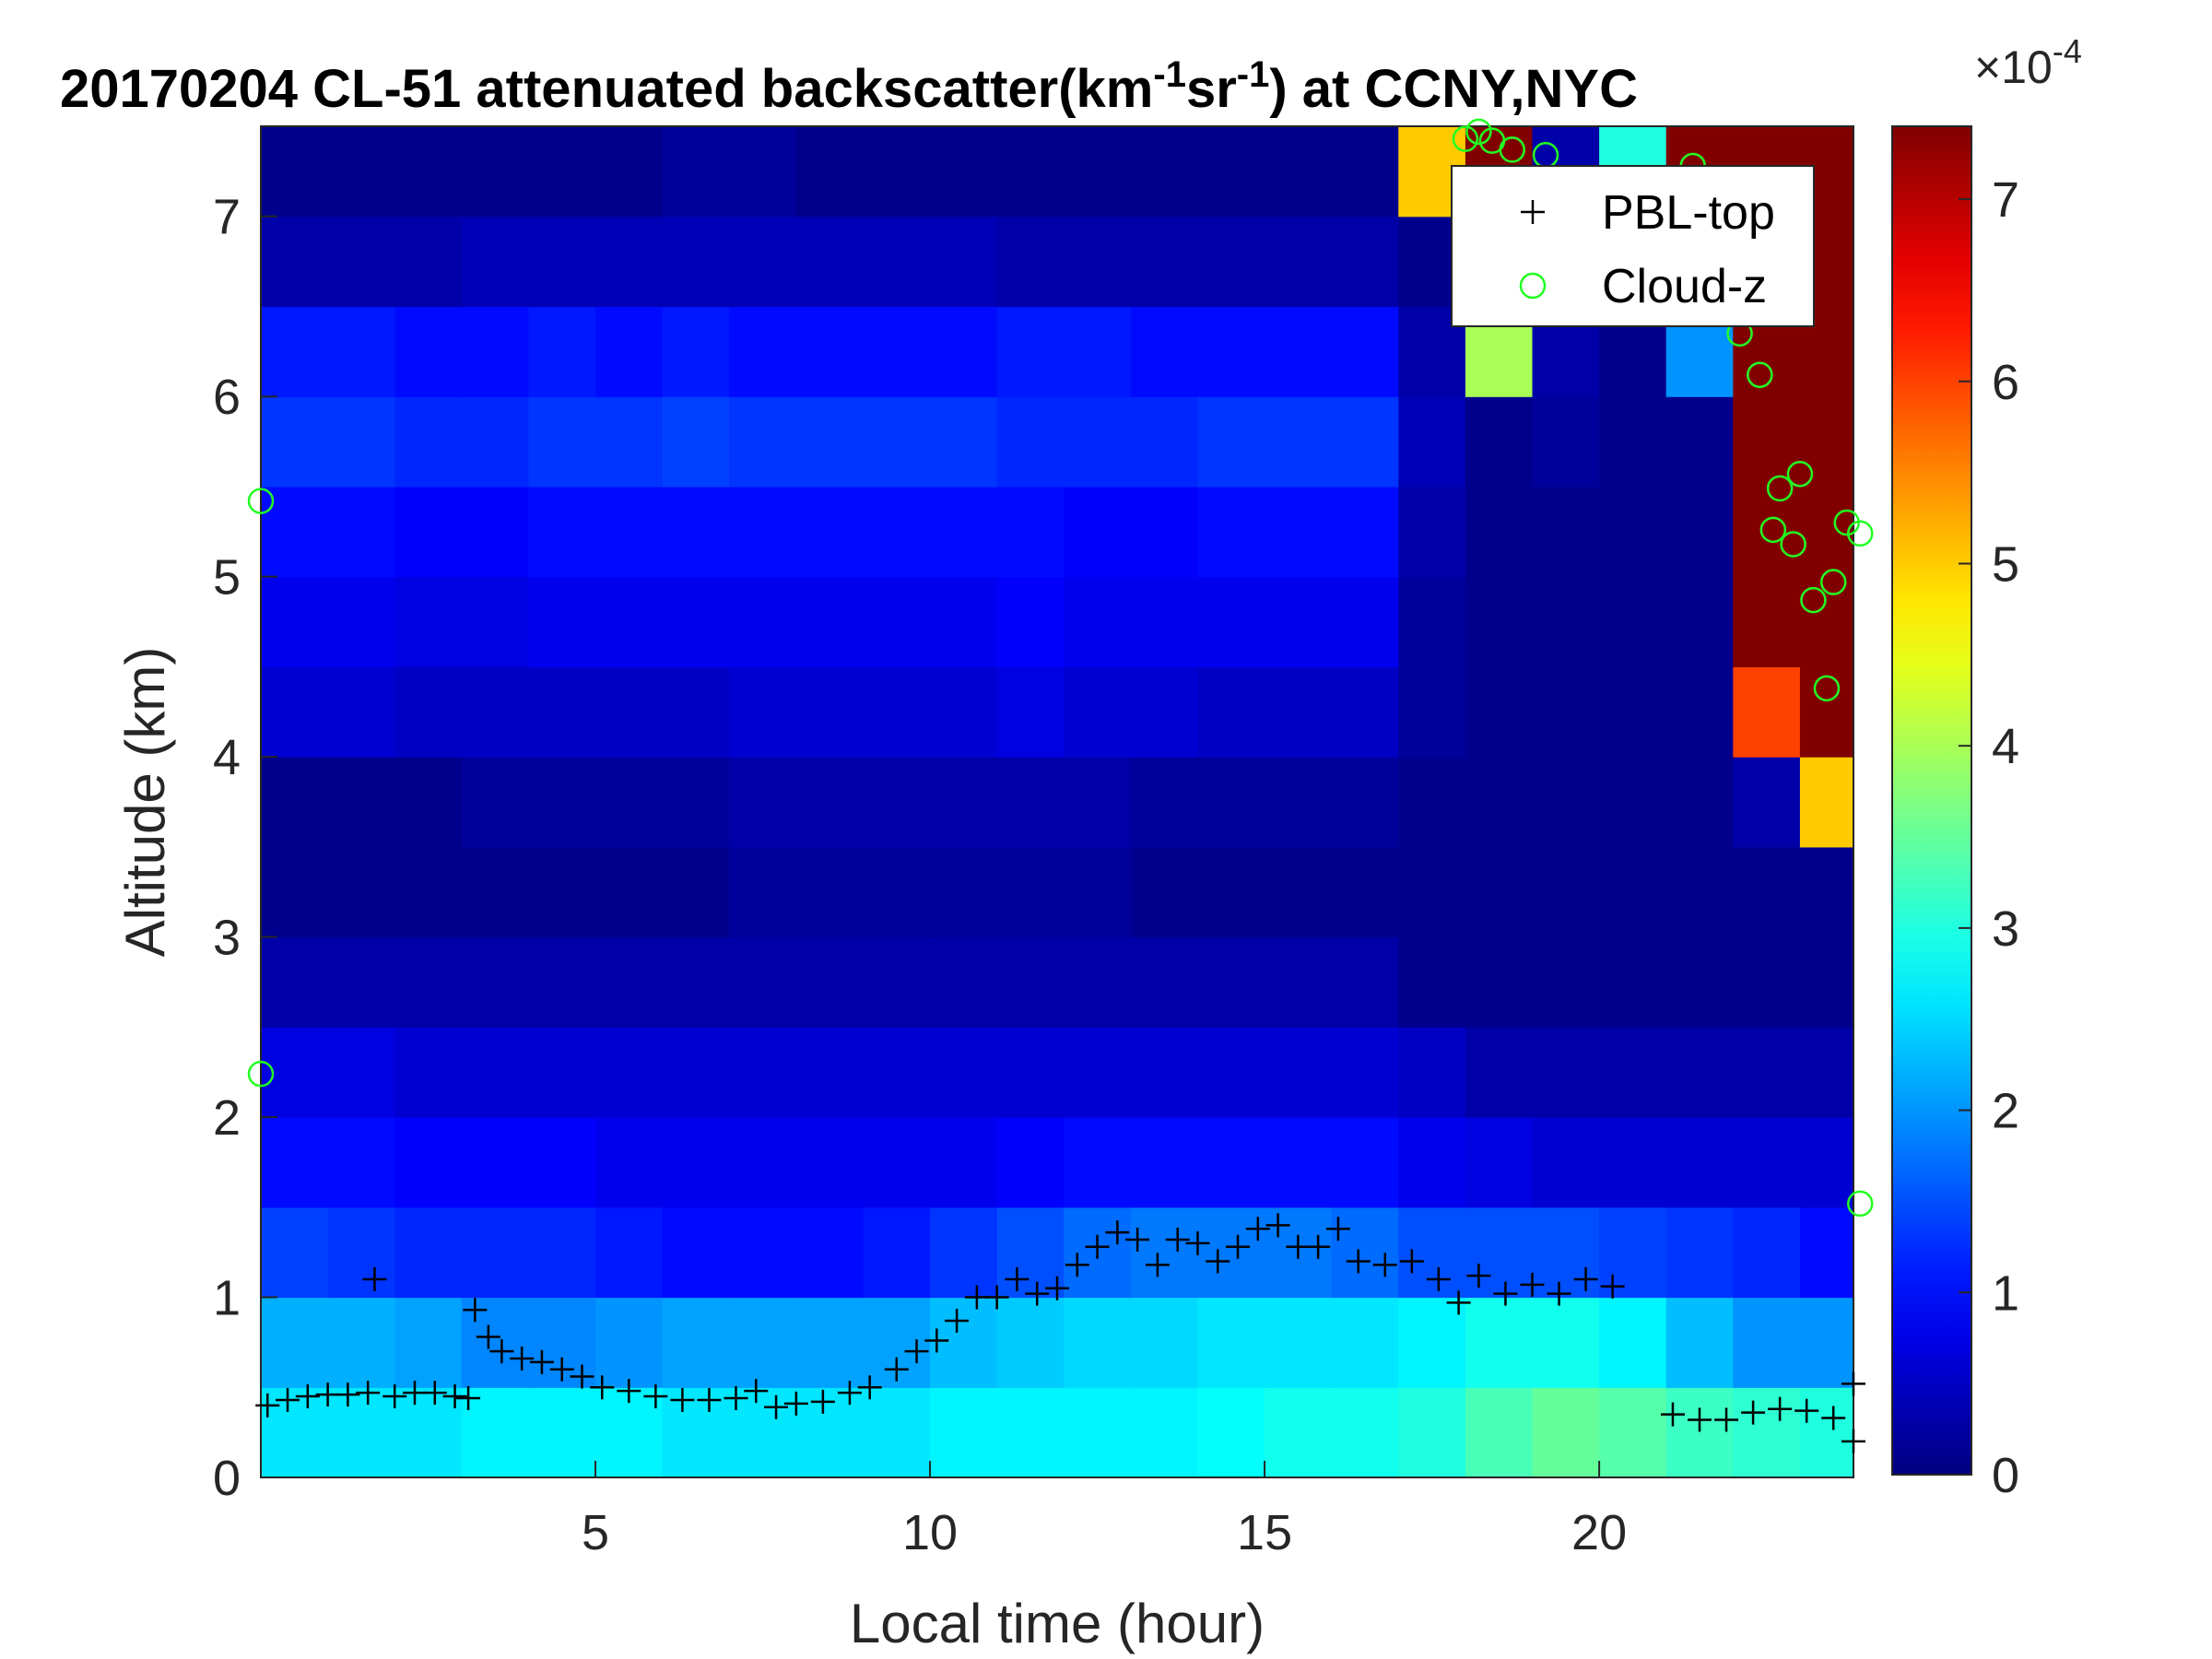  Describe the element at coordinates (2005, 746) in the screenshot. I see `colorbar-tick-label: 4` at that location.